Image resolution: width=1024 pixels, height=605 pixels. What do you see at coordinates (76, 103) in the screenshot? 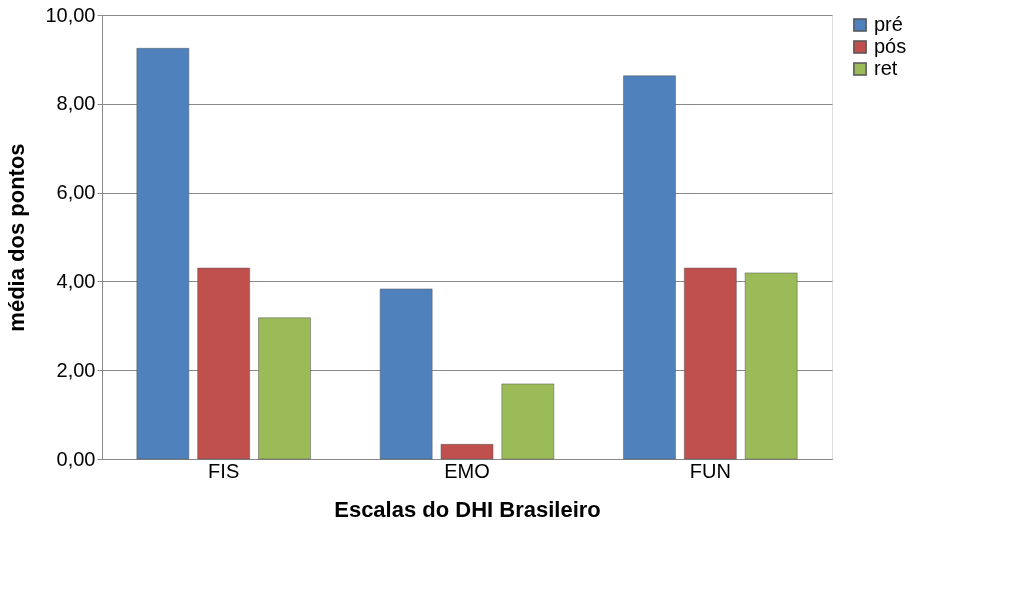
I see `y-tick-label: 8,00` at bounding box center [76, 103].